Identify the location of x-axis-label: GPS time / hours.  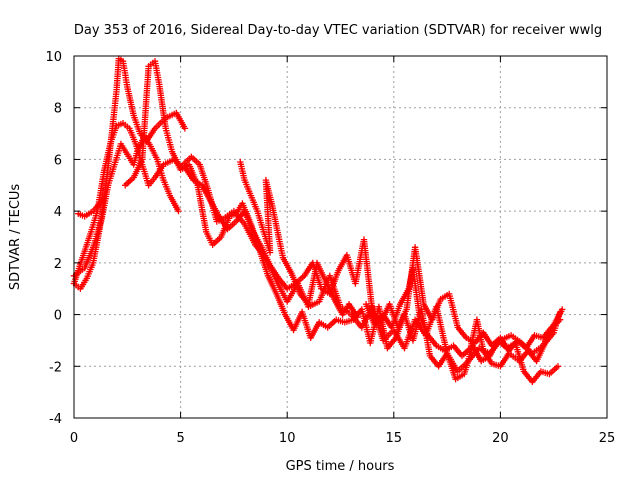
(340, 466).